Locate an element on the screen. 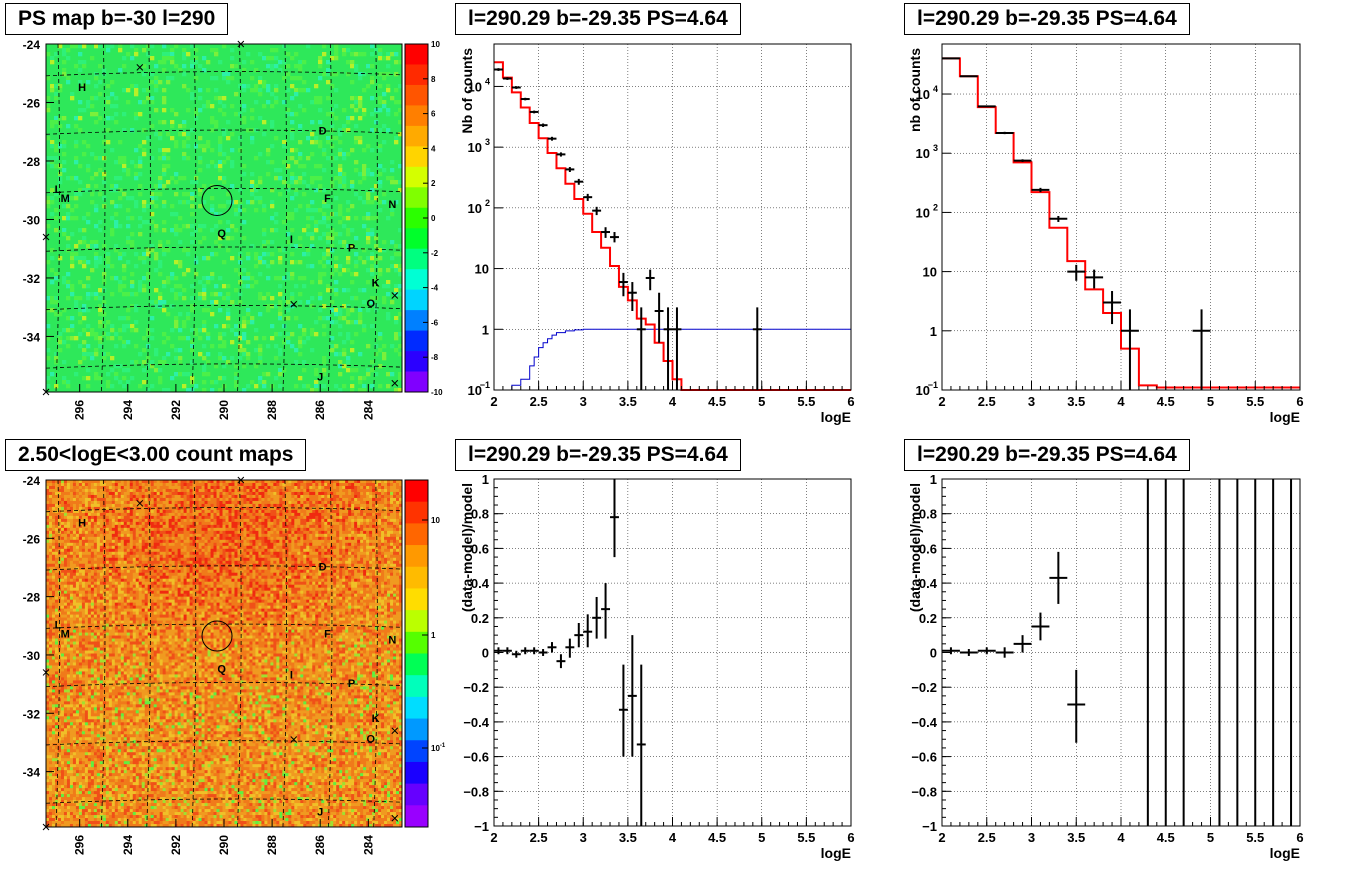  map1-xtick-label: 286 is located at coordinates (320, 410).